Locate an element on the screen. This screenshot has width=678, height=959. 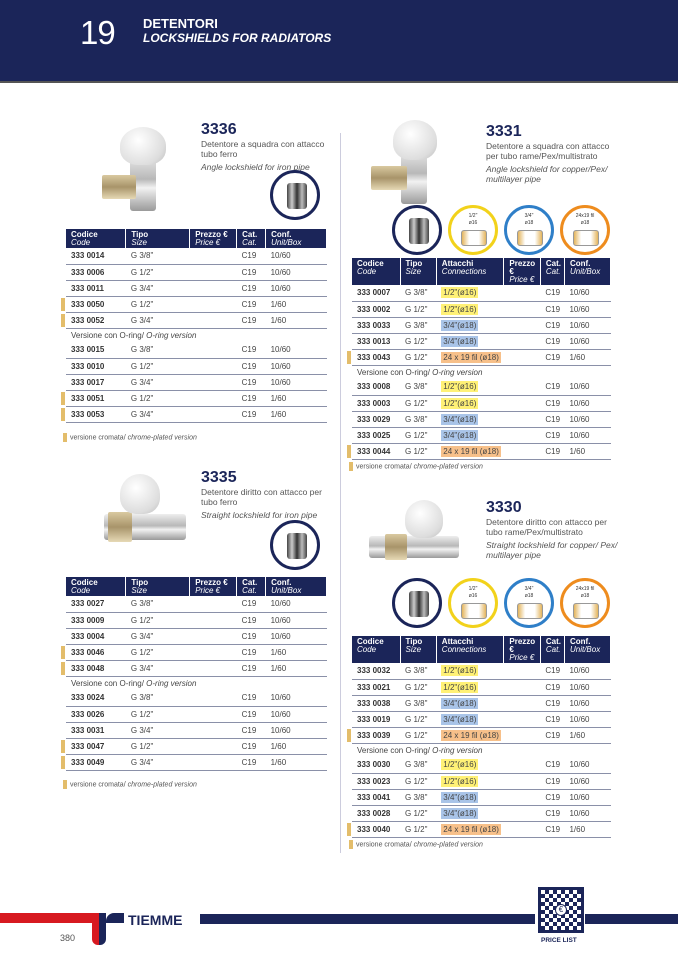
column-header: Prezzo € Price € is located at coordinates (213, 586).